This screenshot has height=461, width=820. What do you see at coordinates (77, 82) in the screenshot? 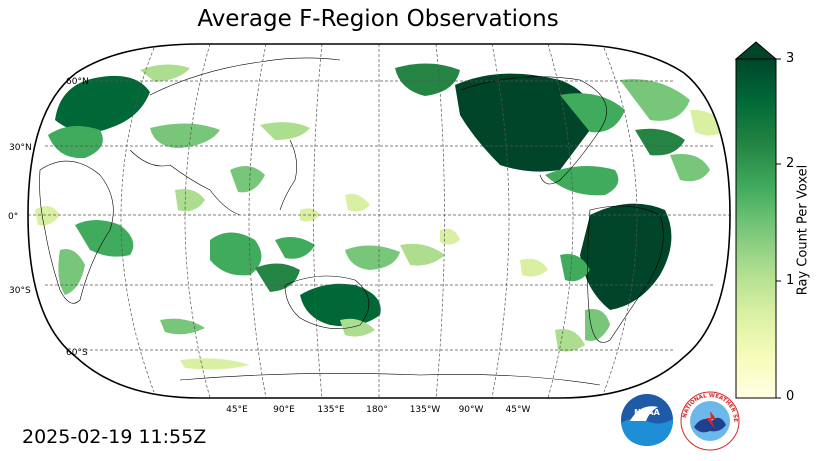
I see `lat-label-60n: 60°N` at bounding box center [77, 82].